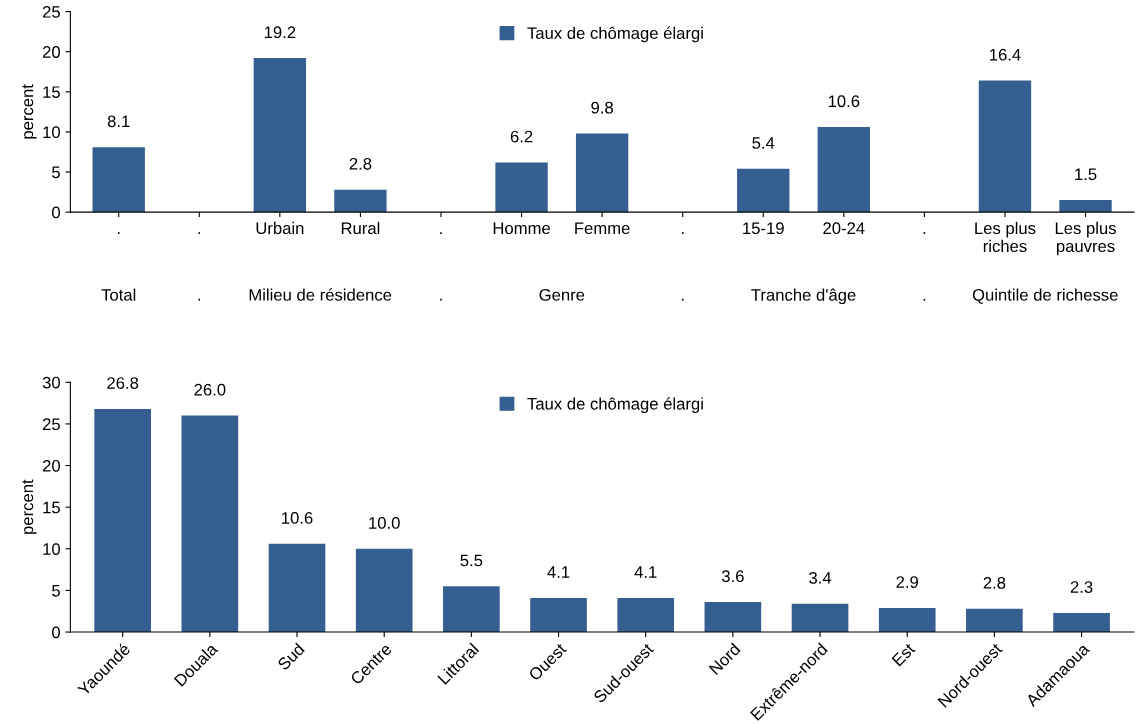 Image resolution: width=1135 pixels, height=724 pixels. I want to click on text: Total, so click(118, 294).